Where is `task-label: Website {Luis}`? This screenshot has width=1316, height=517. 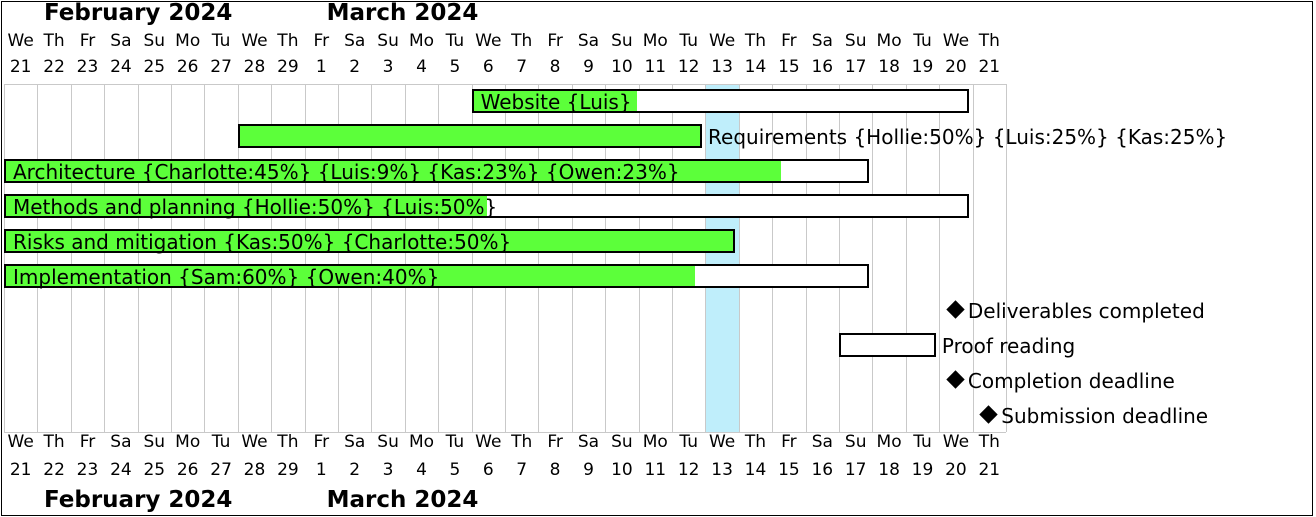
task-label: Website {Luis} is located at coordinates (556, 102).